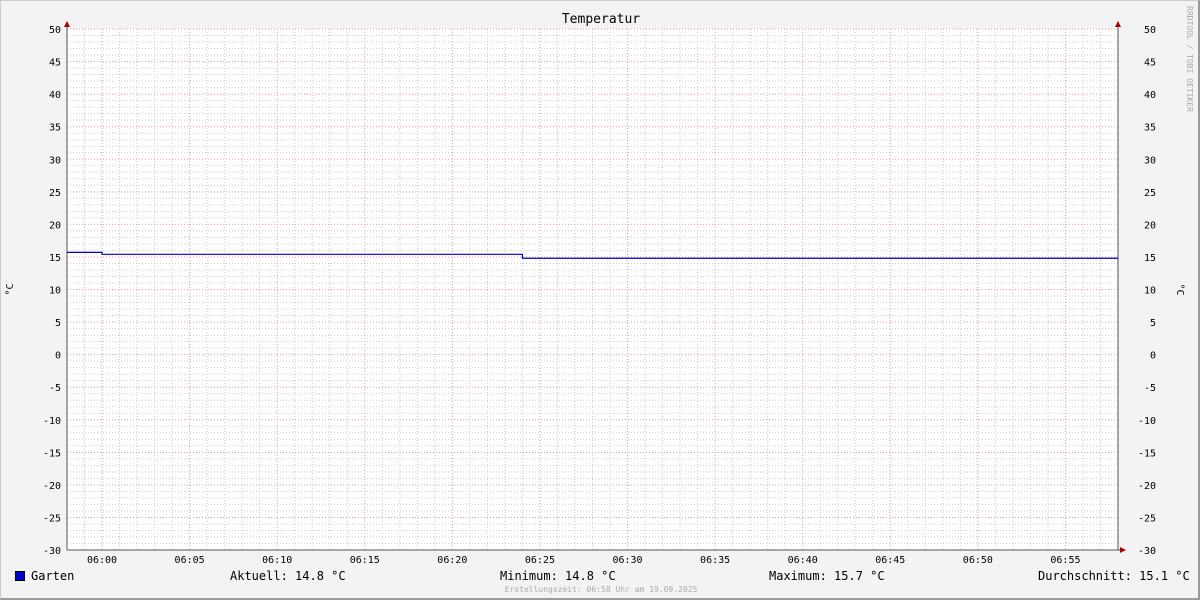 Image resolution: width=1200 pixels, height=601 pixels. I want to click on y-tick-label-left: 40, so click(55, 95).